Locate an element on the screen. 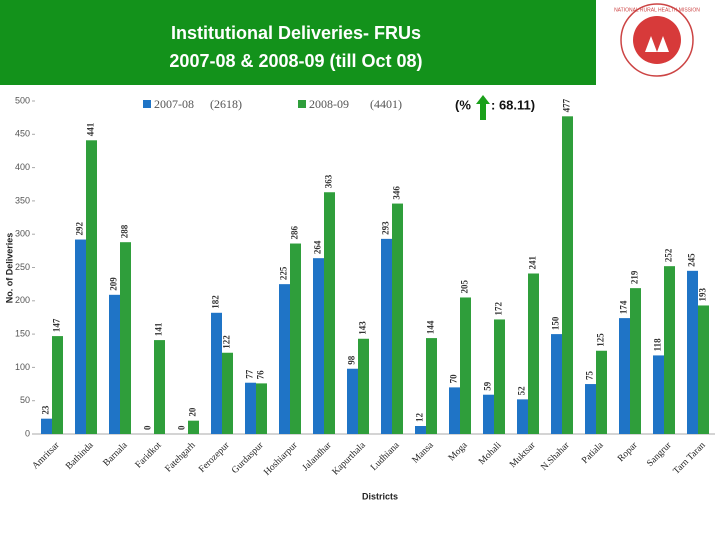  value-label: 23 is located at coordinates (46, 410).